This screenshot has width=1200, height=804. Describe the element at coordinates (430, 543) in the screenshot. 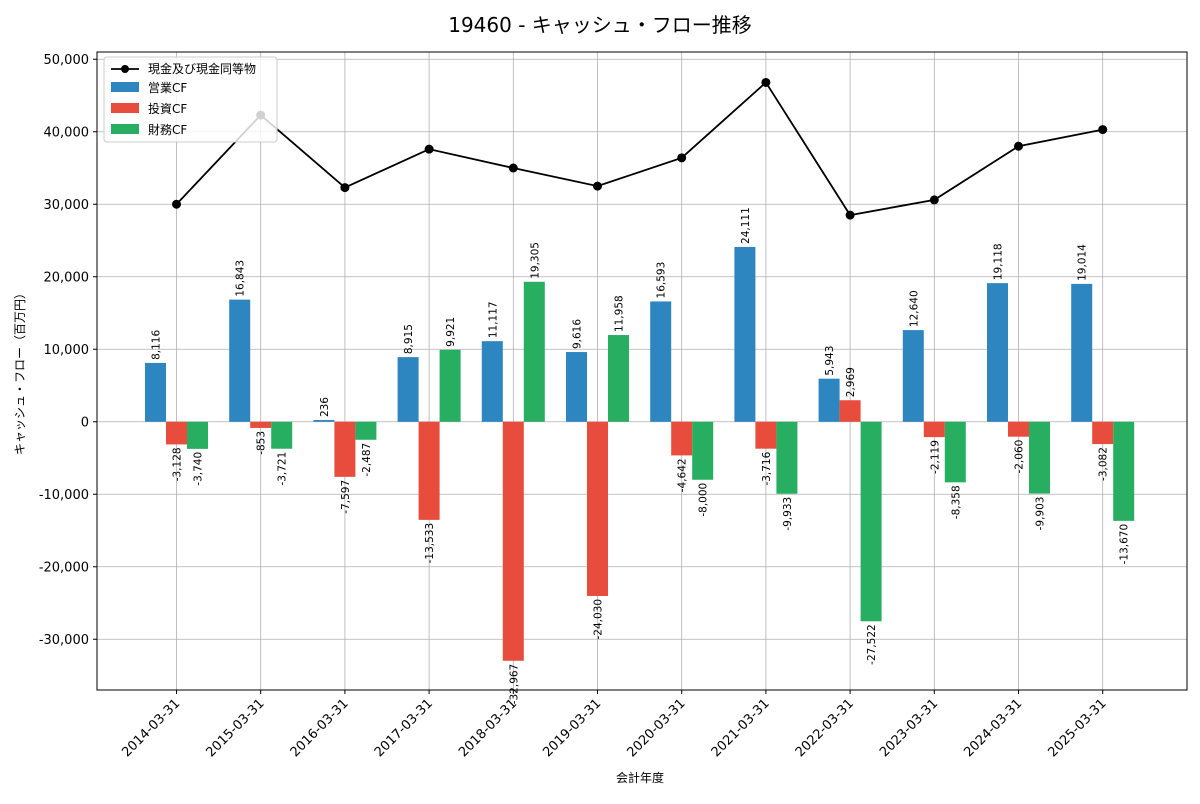

I see `data-label: -13,533` at that location.